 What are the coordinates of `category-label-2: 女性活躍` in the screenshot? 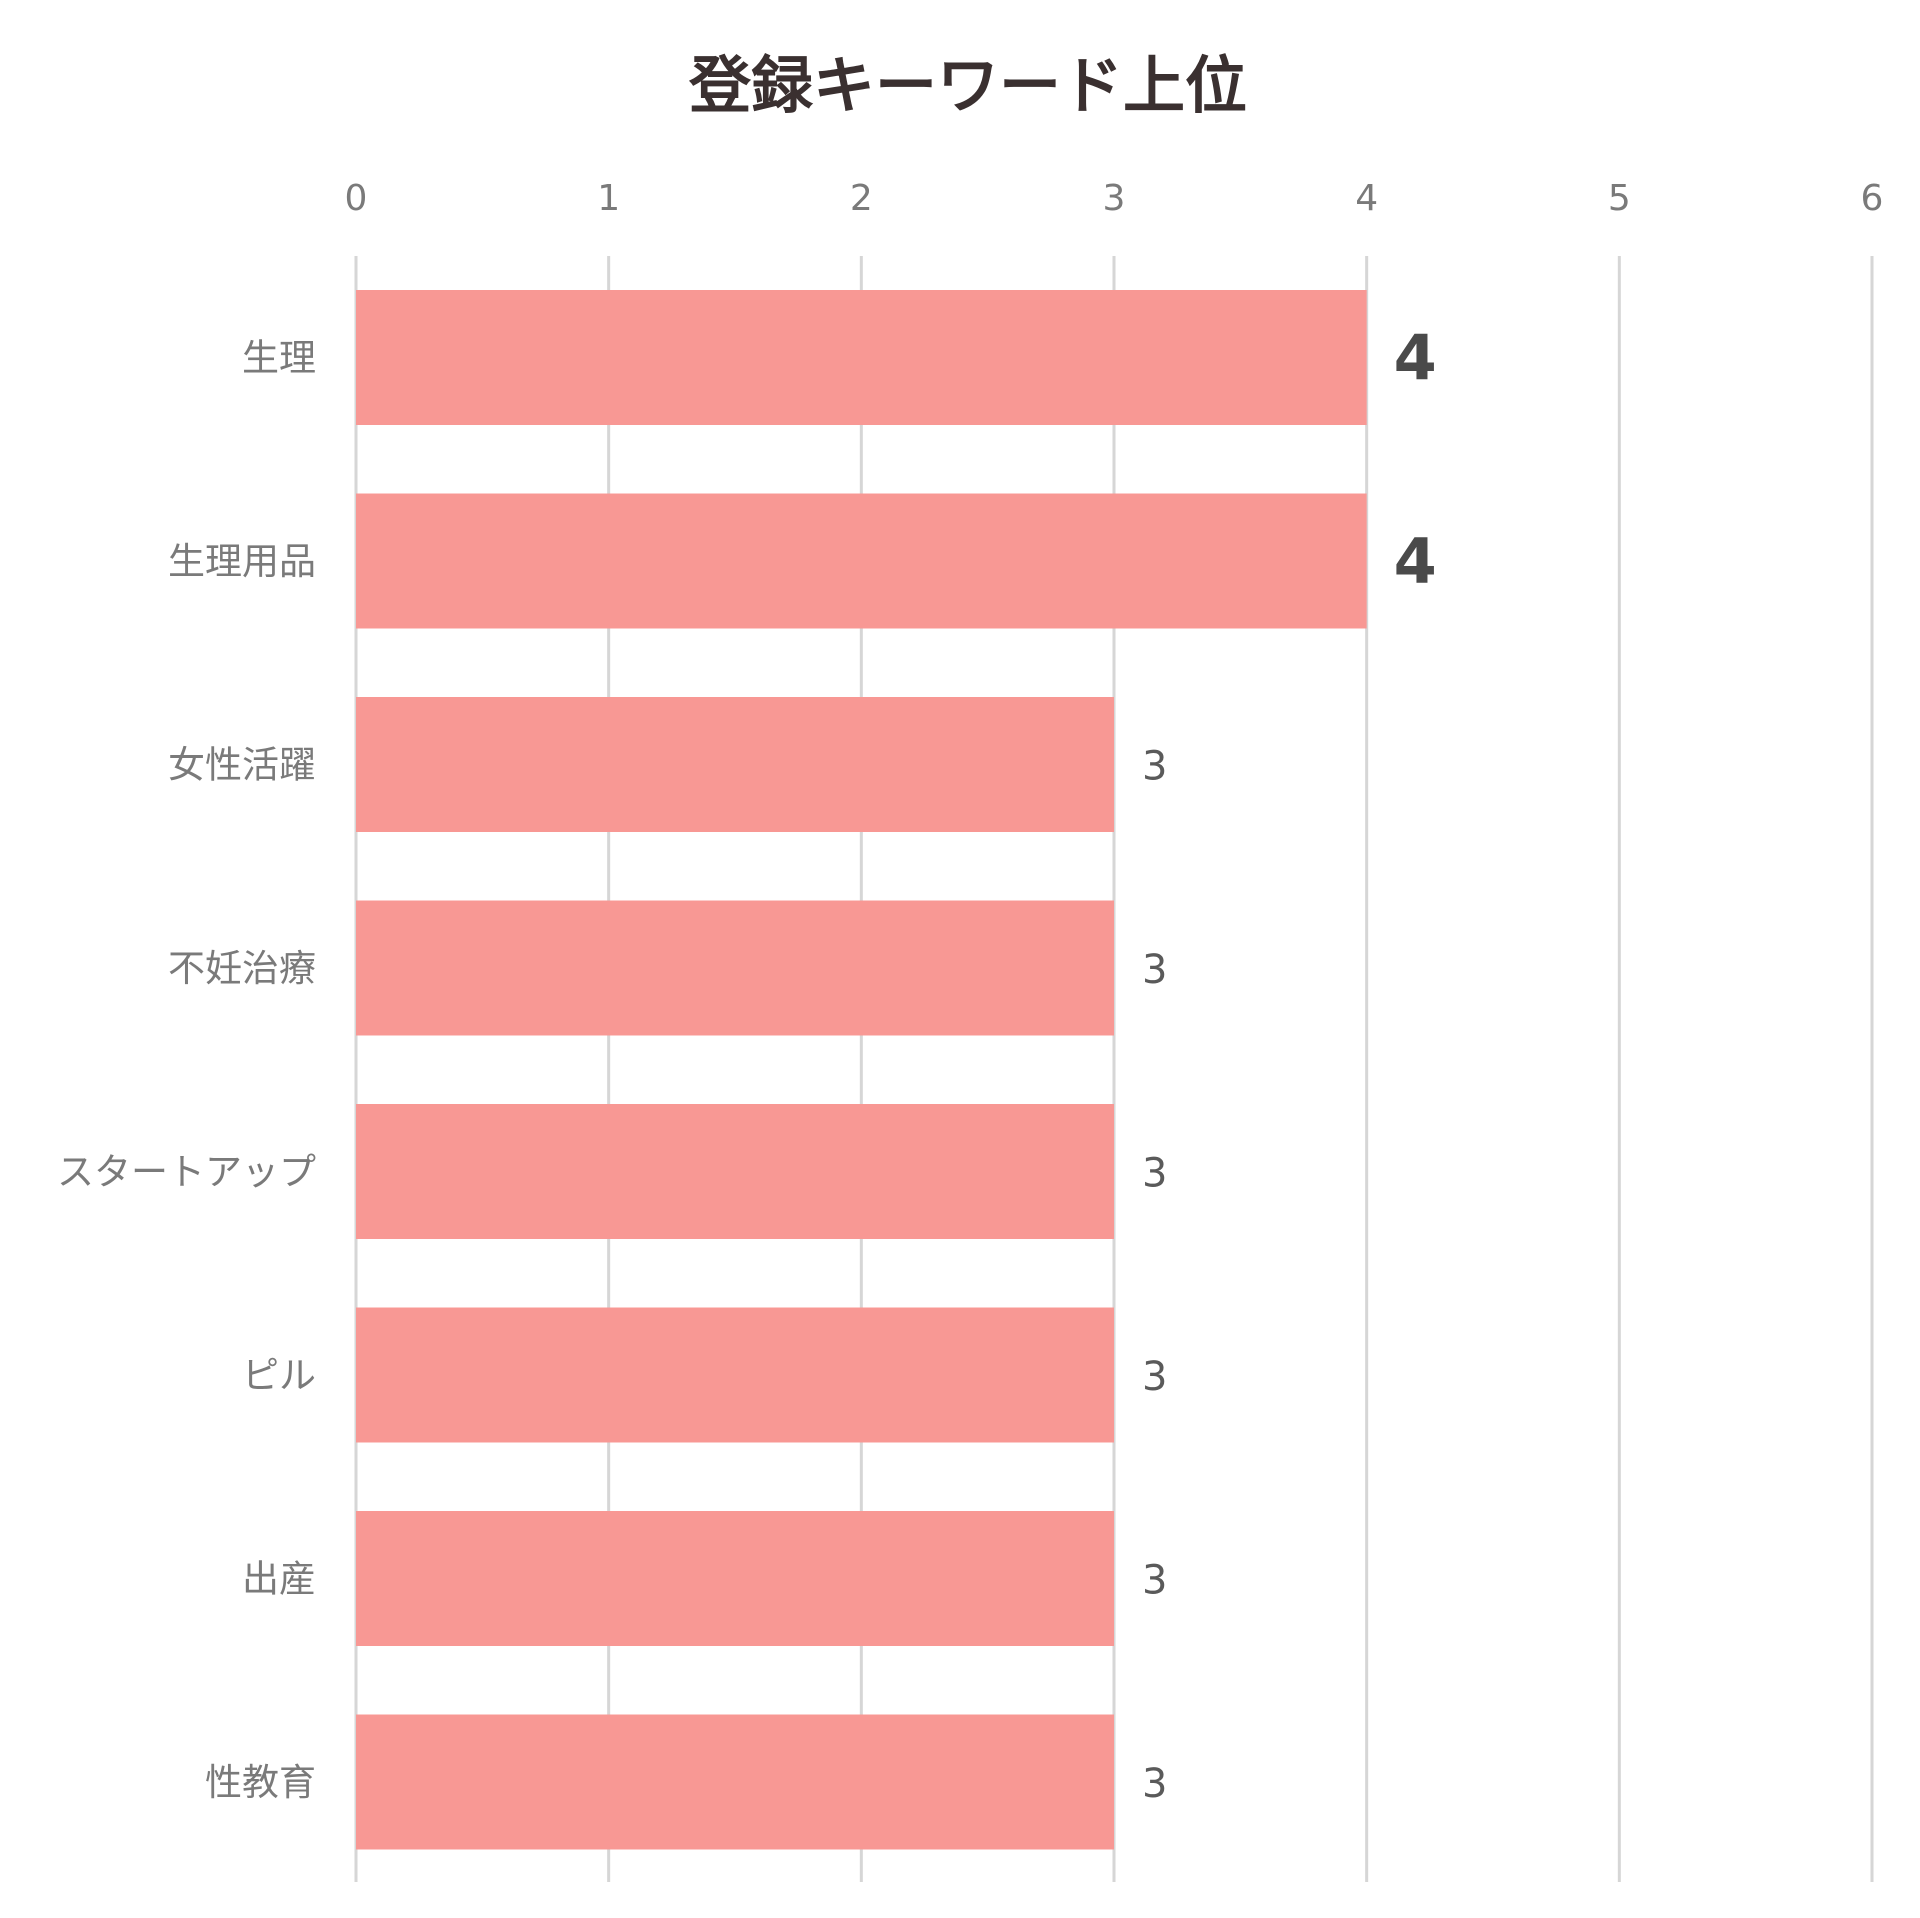 It's located at (242, 765).